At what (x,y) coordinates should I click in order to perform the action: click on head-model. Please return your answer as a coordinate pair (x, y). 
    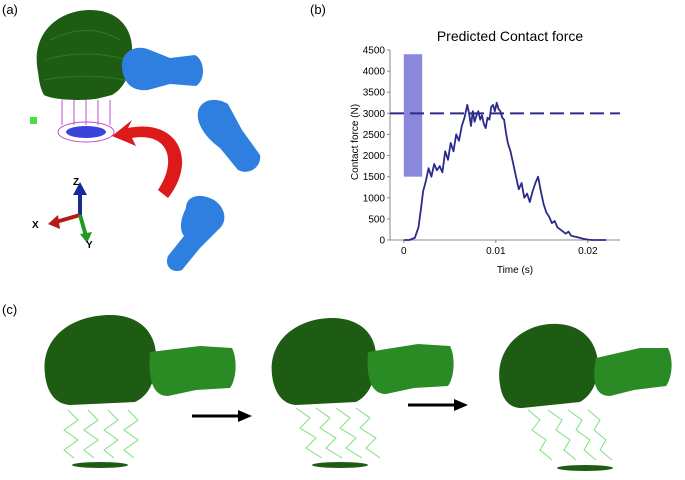
    Looking at the image, I should click on (84, 55).